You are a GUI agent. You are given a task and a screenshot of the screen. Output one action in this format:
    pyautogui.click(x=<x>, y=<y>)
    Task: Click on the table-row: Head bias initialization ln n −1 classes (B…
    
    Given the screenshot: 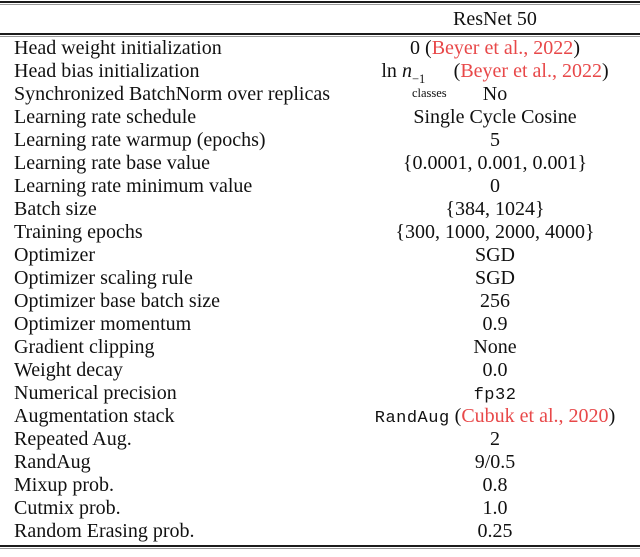 What is the action you would take?
    pyautogui.click(x=320, y=79)
    